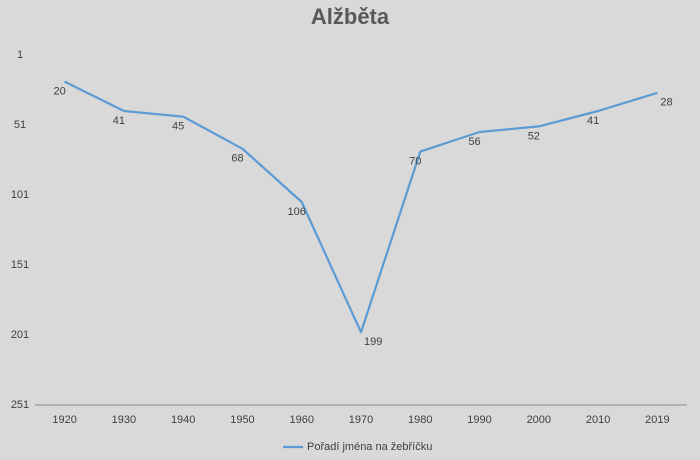 The height and width of the screenshot is (460, 700). Describe the element at coordinates (534, 136) in the screenshot. I see `data-label: 52` at that location.